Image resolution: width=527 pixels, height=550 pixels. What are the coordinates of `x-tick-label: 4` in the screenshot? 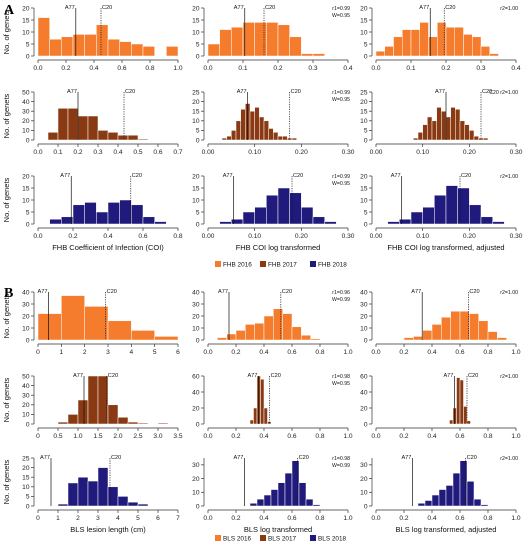 It's located at (118, 518).